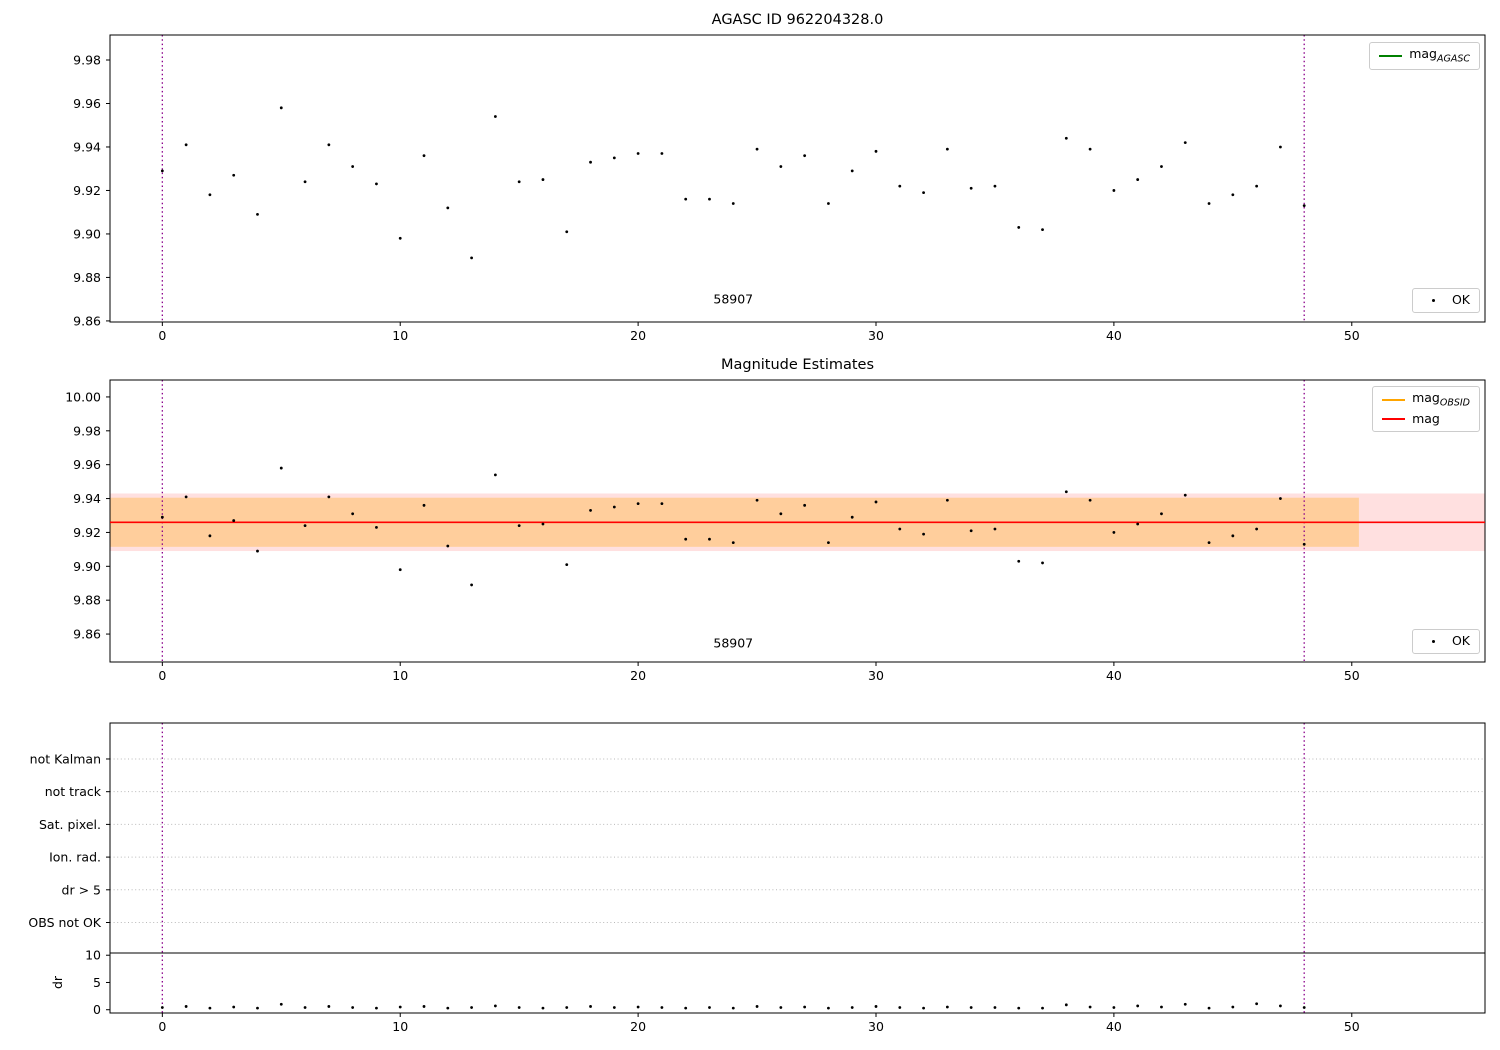  What do you see at coordinates (1446, 640) in the screenshot?
I see `legend-entry-ok: OK` at bounding box center [1446, 640].